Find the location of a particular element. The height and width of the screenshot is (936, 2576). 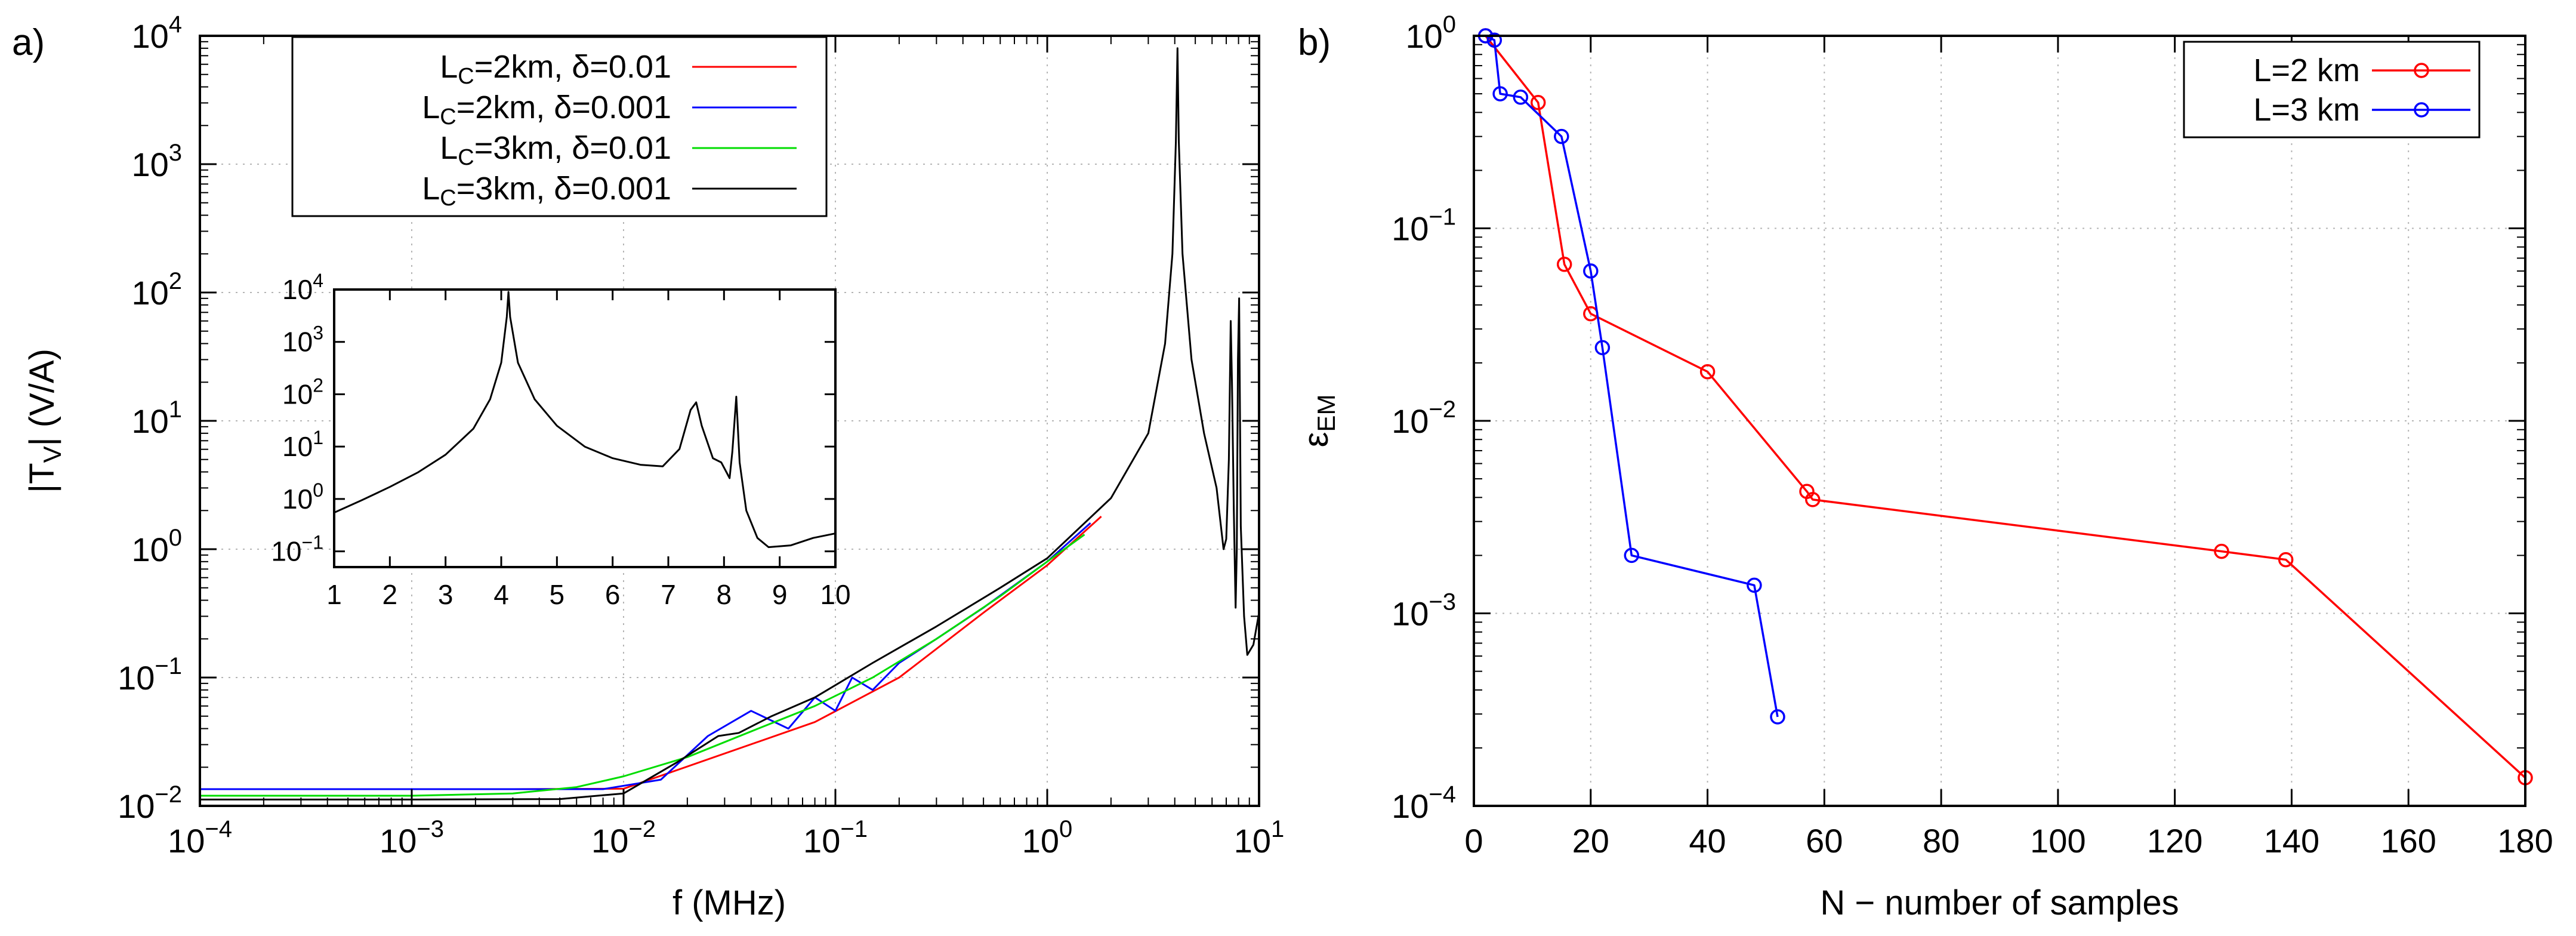

inset-x-tick-label: 9 is located at coordinates (780, 594).